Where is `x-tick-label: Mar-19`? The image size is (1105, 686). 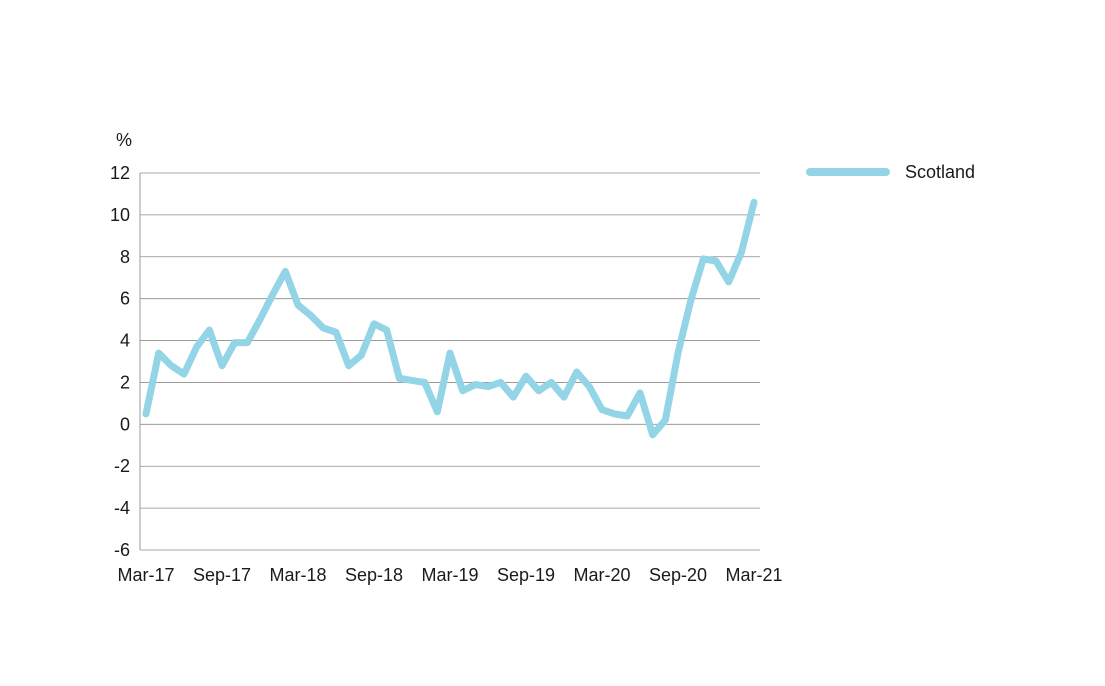 x-tick-label: Mar-19 is located at coordinates (449, 575).